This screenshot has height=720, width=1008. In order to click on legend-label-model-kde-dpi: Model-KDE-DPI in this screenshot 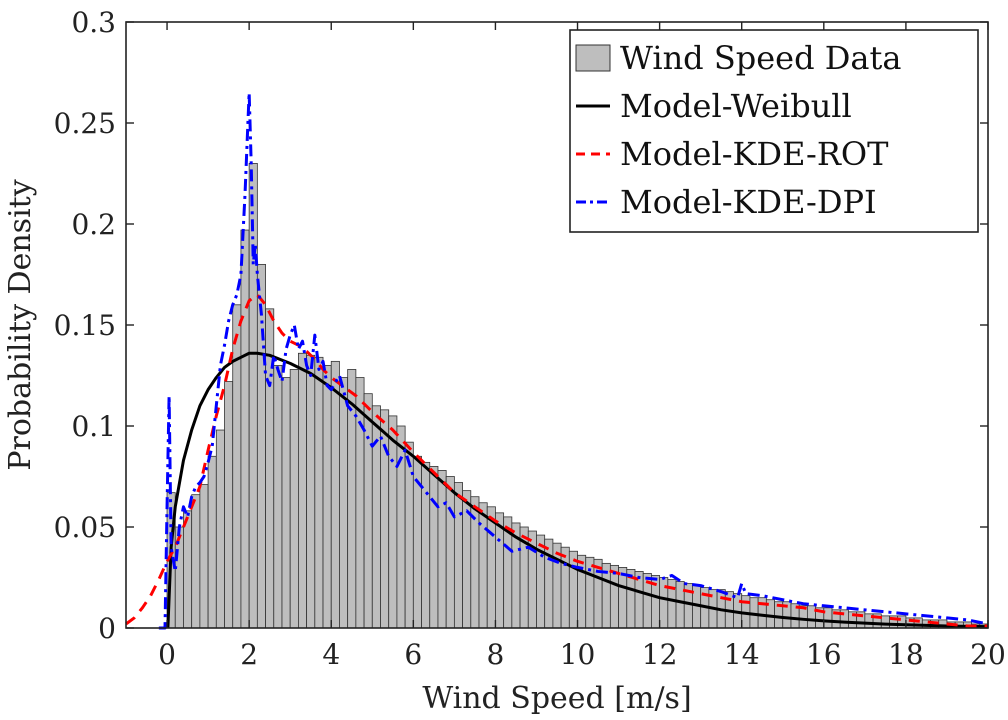, I will do `click(748, 202)`.